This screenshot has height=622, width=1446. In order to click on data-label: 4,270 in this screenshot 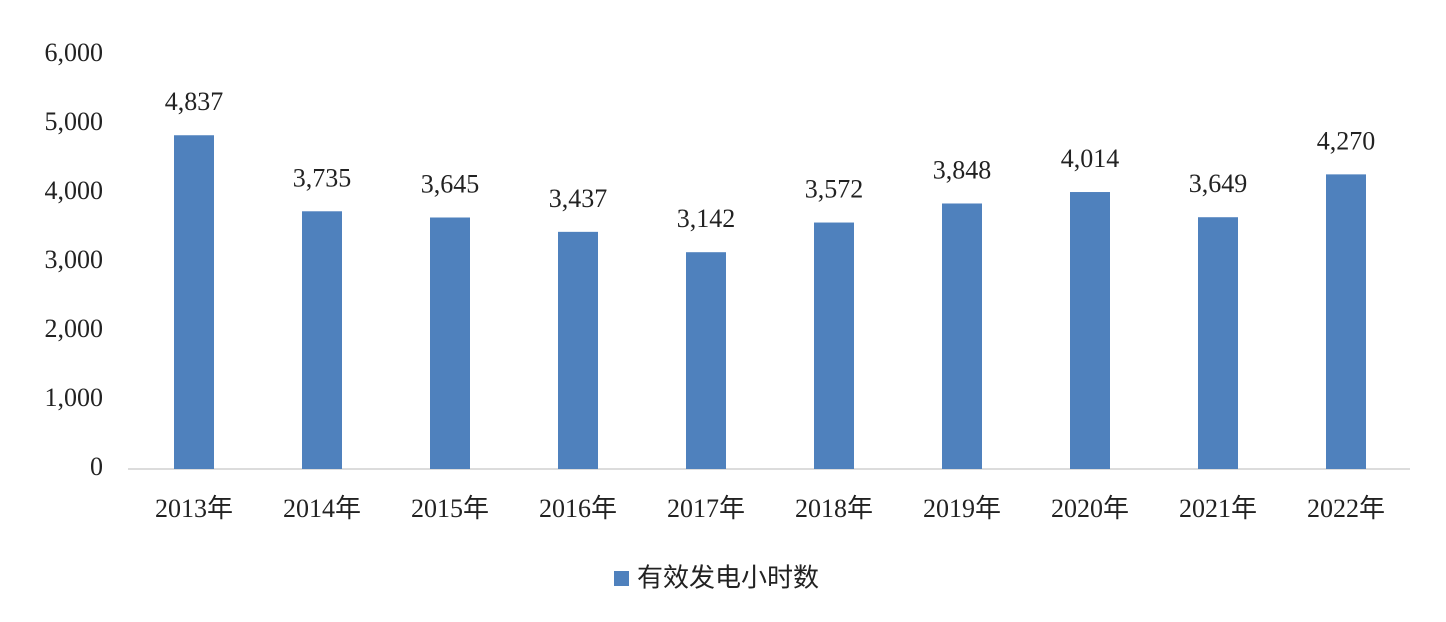, I will do `click(1346, 140)`.